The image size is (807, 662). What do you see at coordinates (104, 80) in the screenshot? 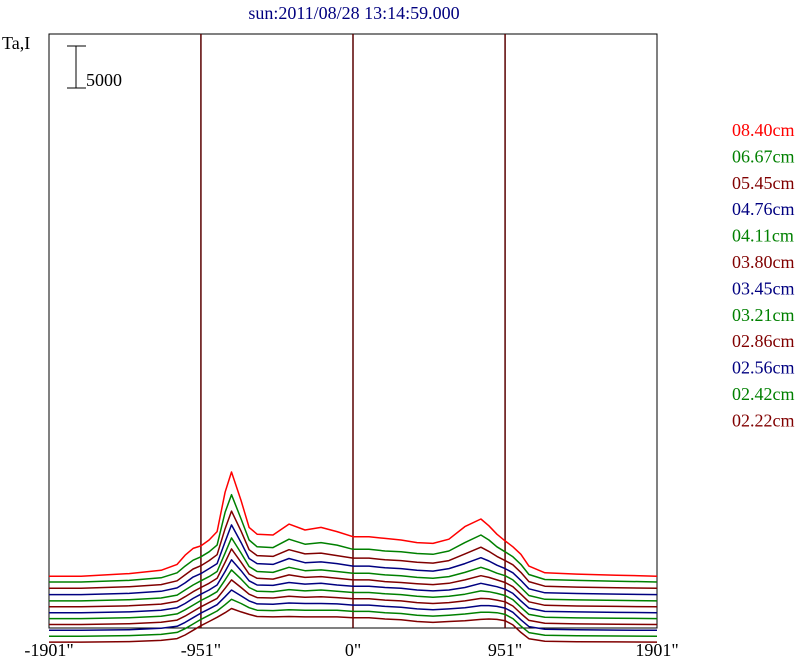
I see `scale-bar-label: 5000` at bounding box center [104, 80].